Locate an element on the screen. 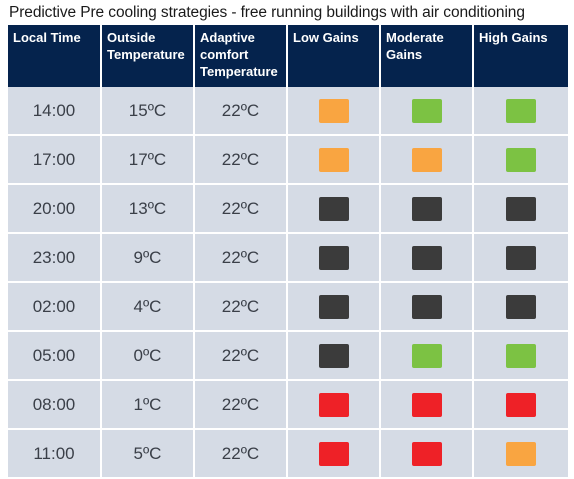 The width and height of the screenshot is (574, 479). table-row: 23:00 9ºC 22ºC is located at coordinates (288, 257).